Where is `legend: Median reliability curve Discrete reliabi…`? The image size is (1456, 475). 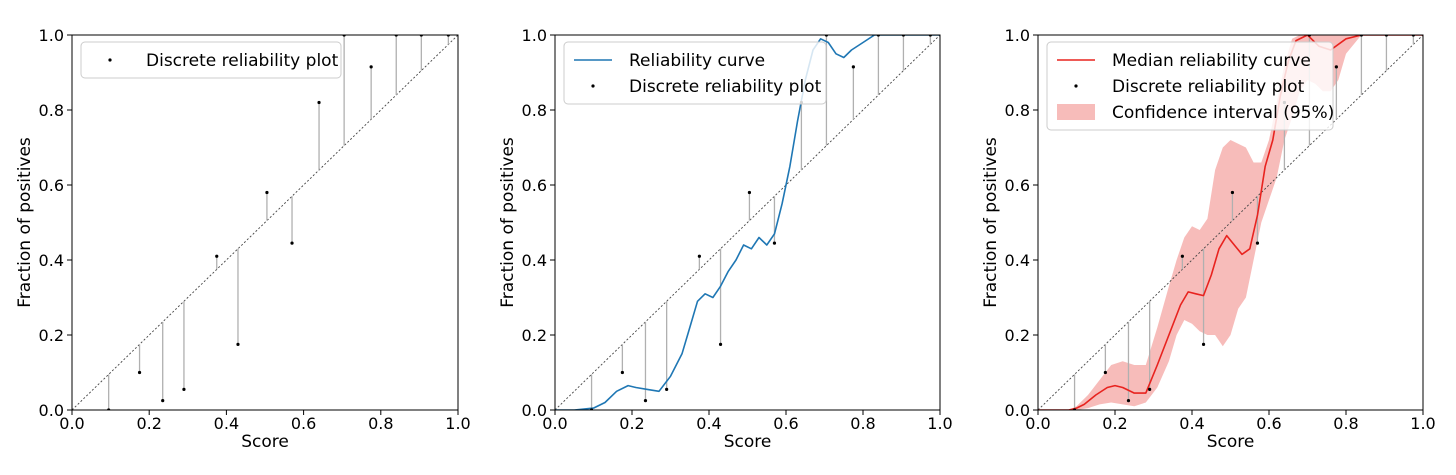 legend: Median reliability curve Discrete reliabi… is located at coordinates (1190, 86).